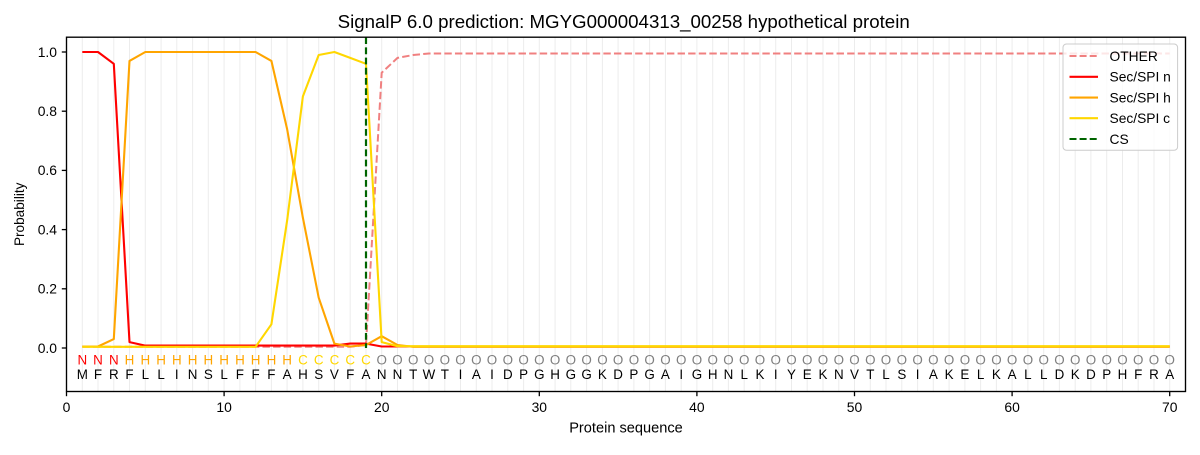  What do you see at coordinates (1140, 97) in the screenshot?
I see `svg-text: Sec/SPI h` at bounding box center [1140, 97].